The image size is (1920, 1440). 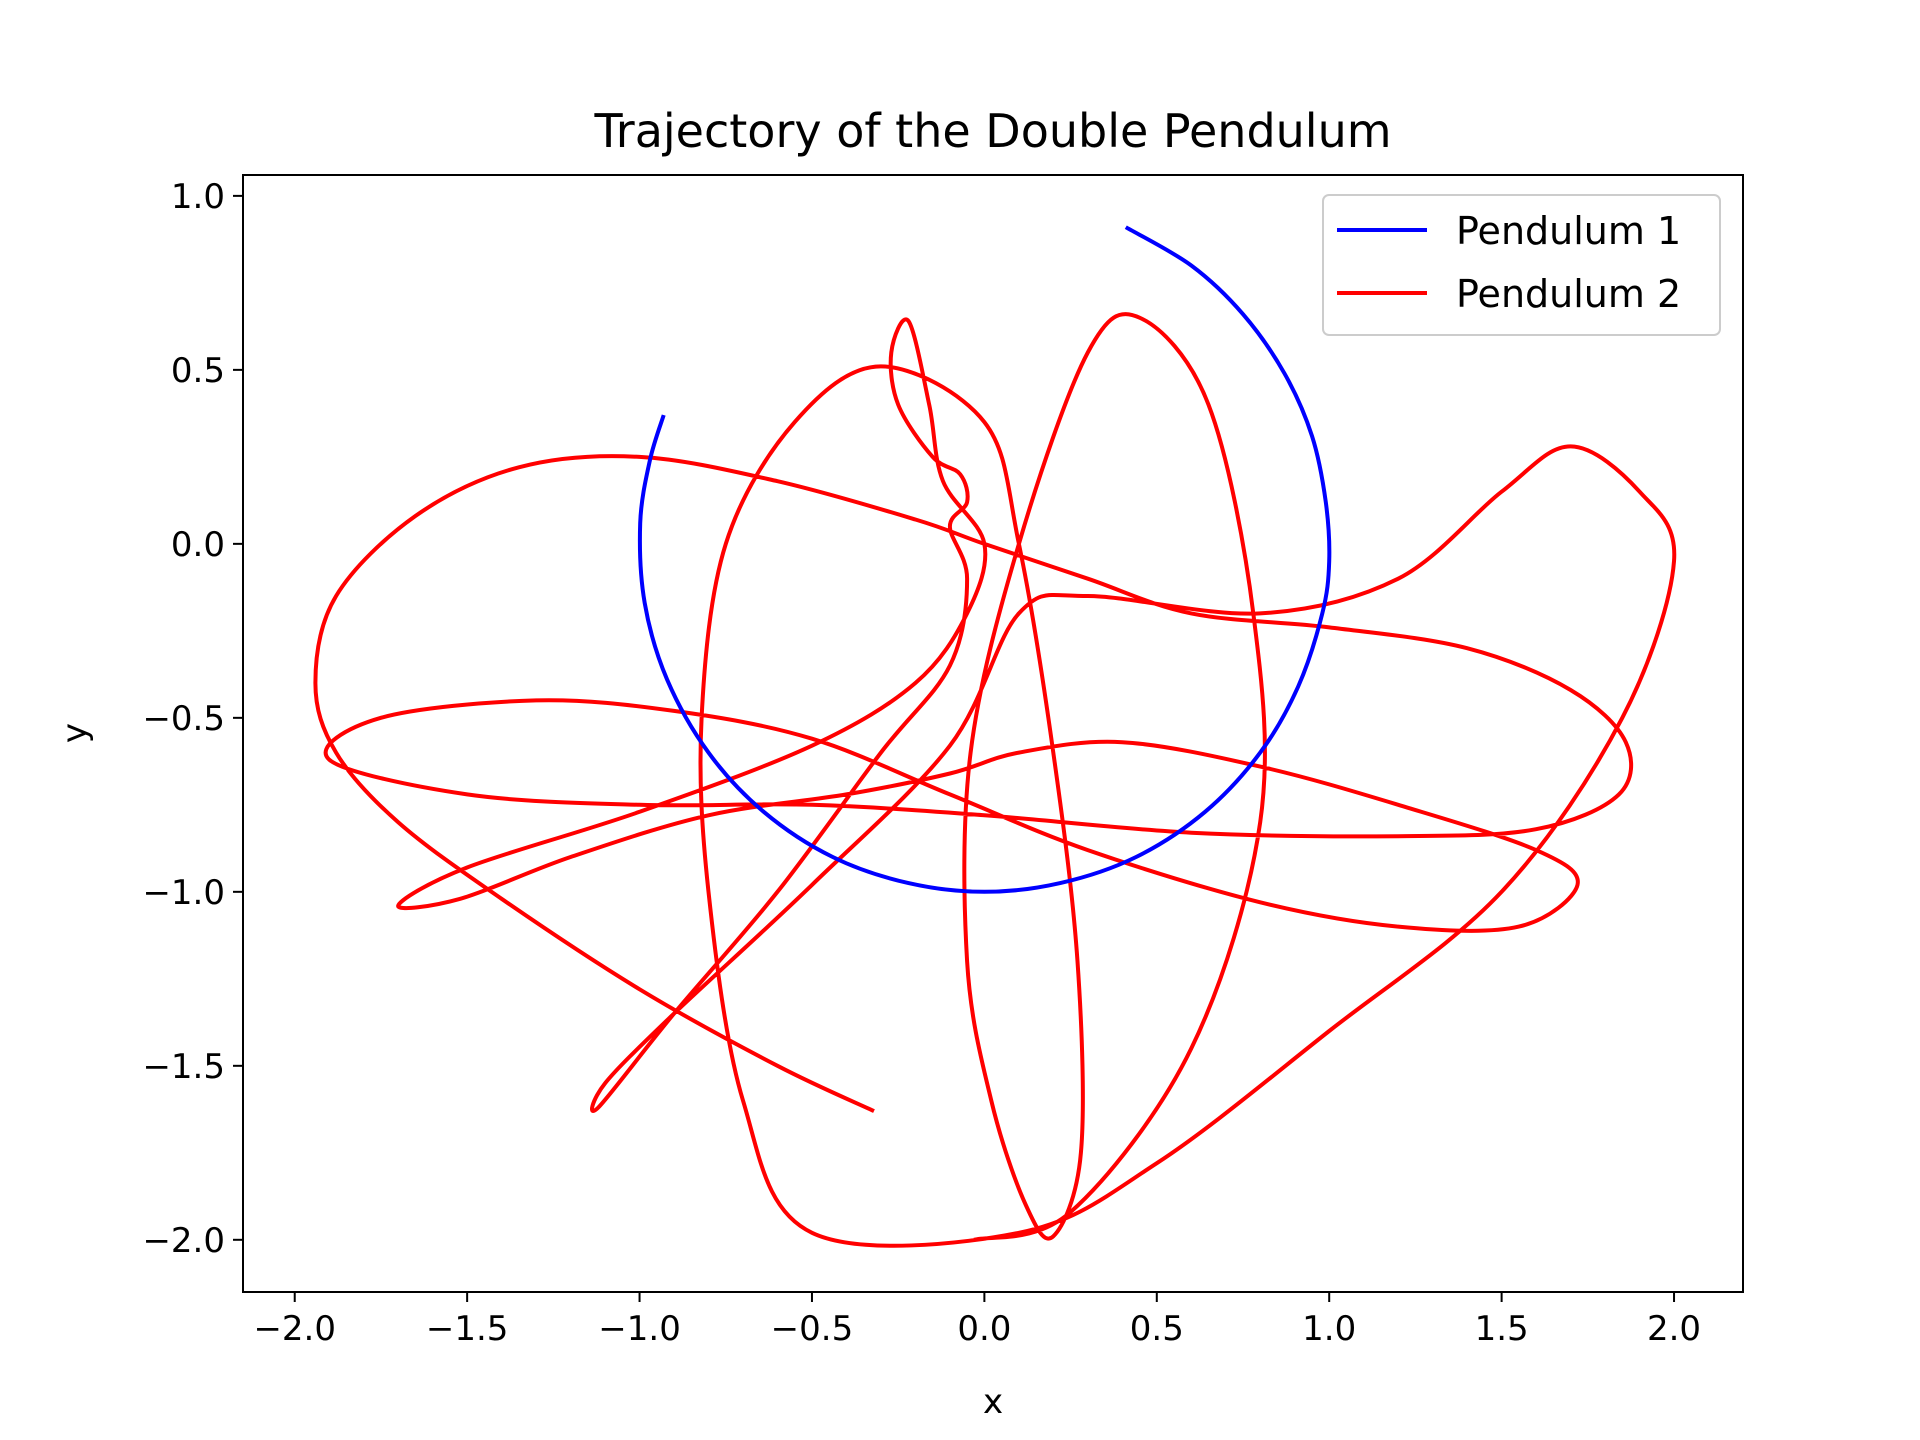 I want to click on x-tick-label: −2.0, so click(x=294, y=1329).